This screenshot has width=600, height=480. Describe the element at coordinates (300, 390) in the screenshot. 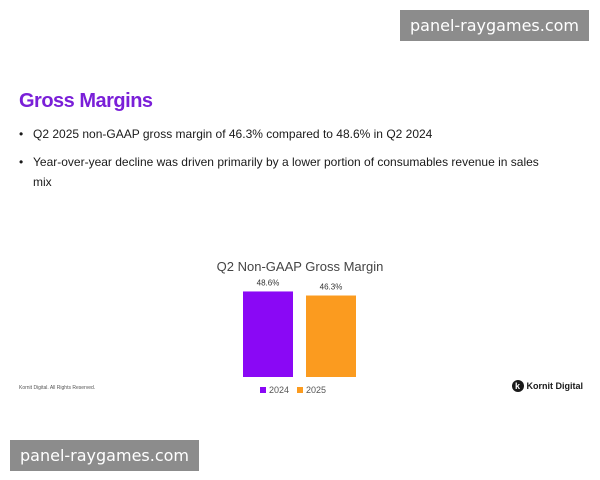

I see `legend-swatch-2025` at that location.